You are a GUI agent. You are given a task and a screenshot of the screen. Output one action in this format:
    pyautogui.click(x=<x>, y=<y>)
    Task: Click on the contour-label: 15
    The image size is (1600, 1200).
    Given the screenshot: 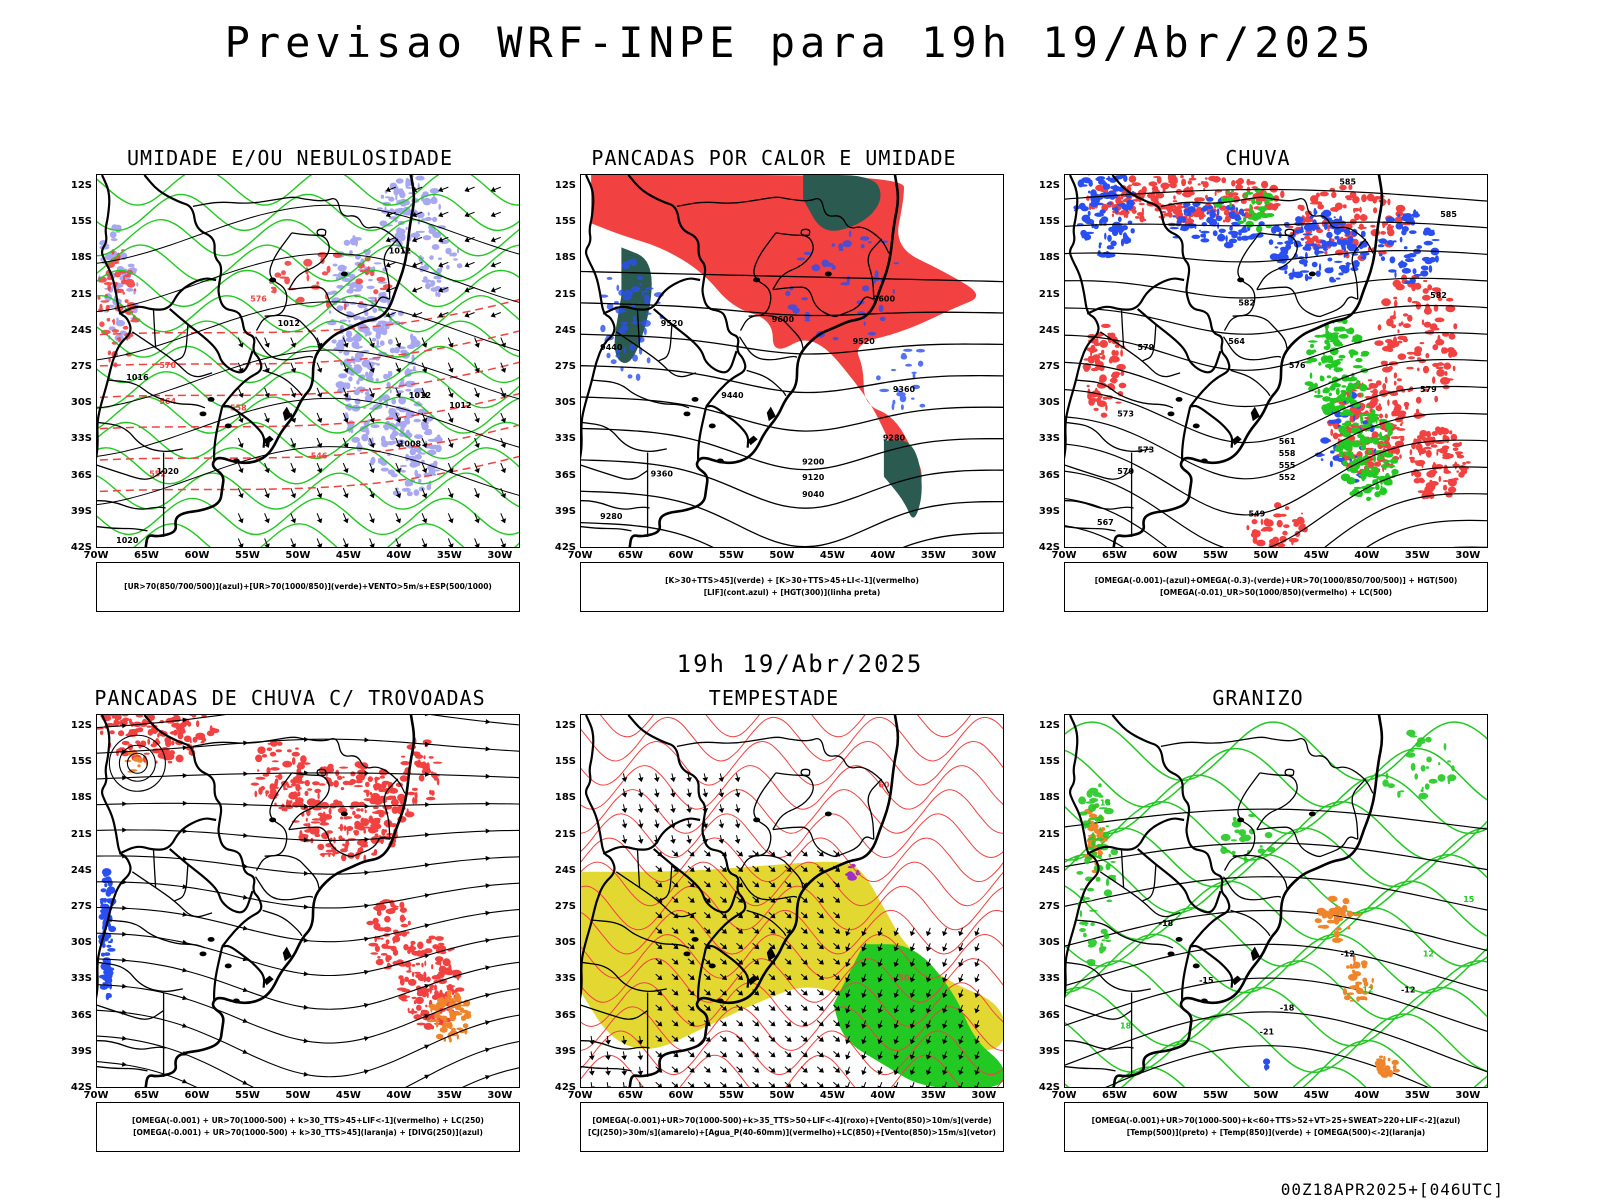 What is the action you would take?
    pyautogui.click(x=1469, y=899)
    